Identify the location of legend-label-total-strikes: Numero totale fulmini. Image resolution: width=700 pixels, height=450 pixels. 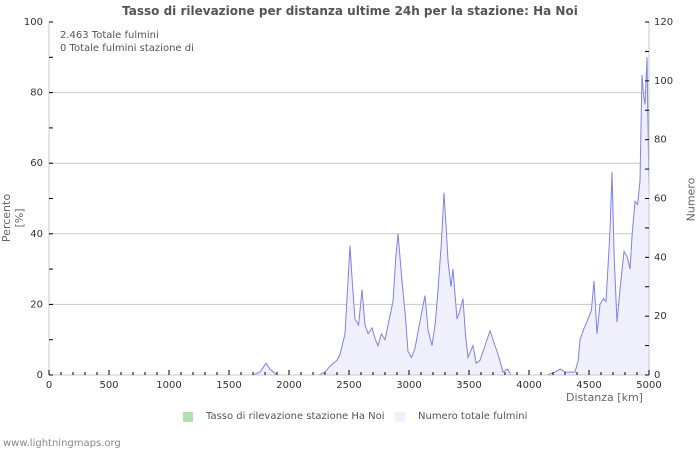
(473, 416).